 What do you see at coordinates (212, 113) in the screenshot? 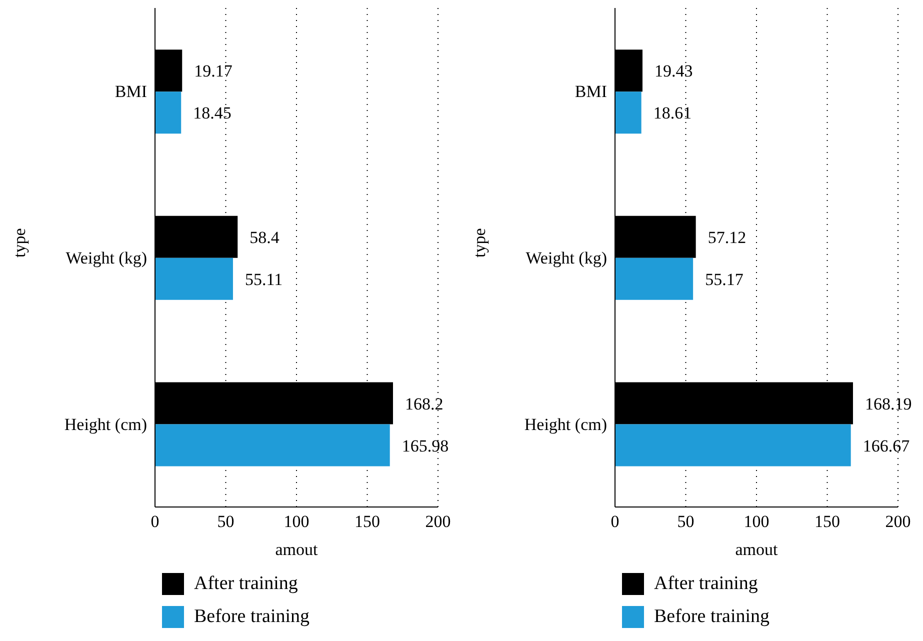
I see `data-label: 18.45` at bounding box center [212, 113].